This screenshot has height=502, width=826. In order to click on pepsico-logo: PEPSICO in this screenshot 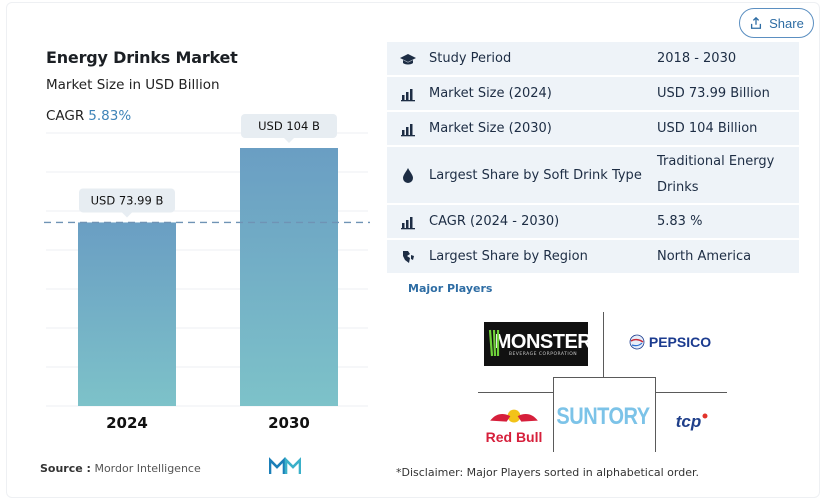, I will do `click(670, 342)`.